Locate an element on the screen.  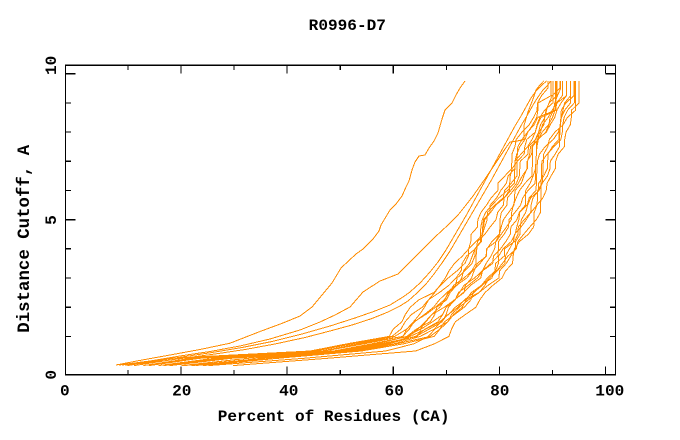
svg-text: 20 is located at coordinates (181, 392).